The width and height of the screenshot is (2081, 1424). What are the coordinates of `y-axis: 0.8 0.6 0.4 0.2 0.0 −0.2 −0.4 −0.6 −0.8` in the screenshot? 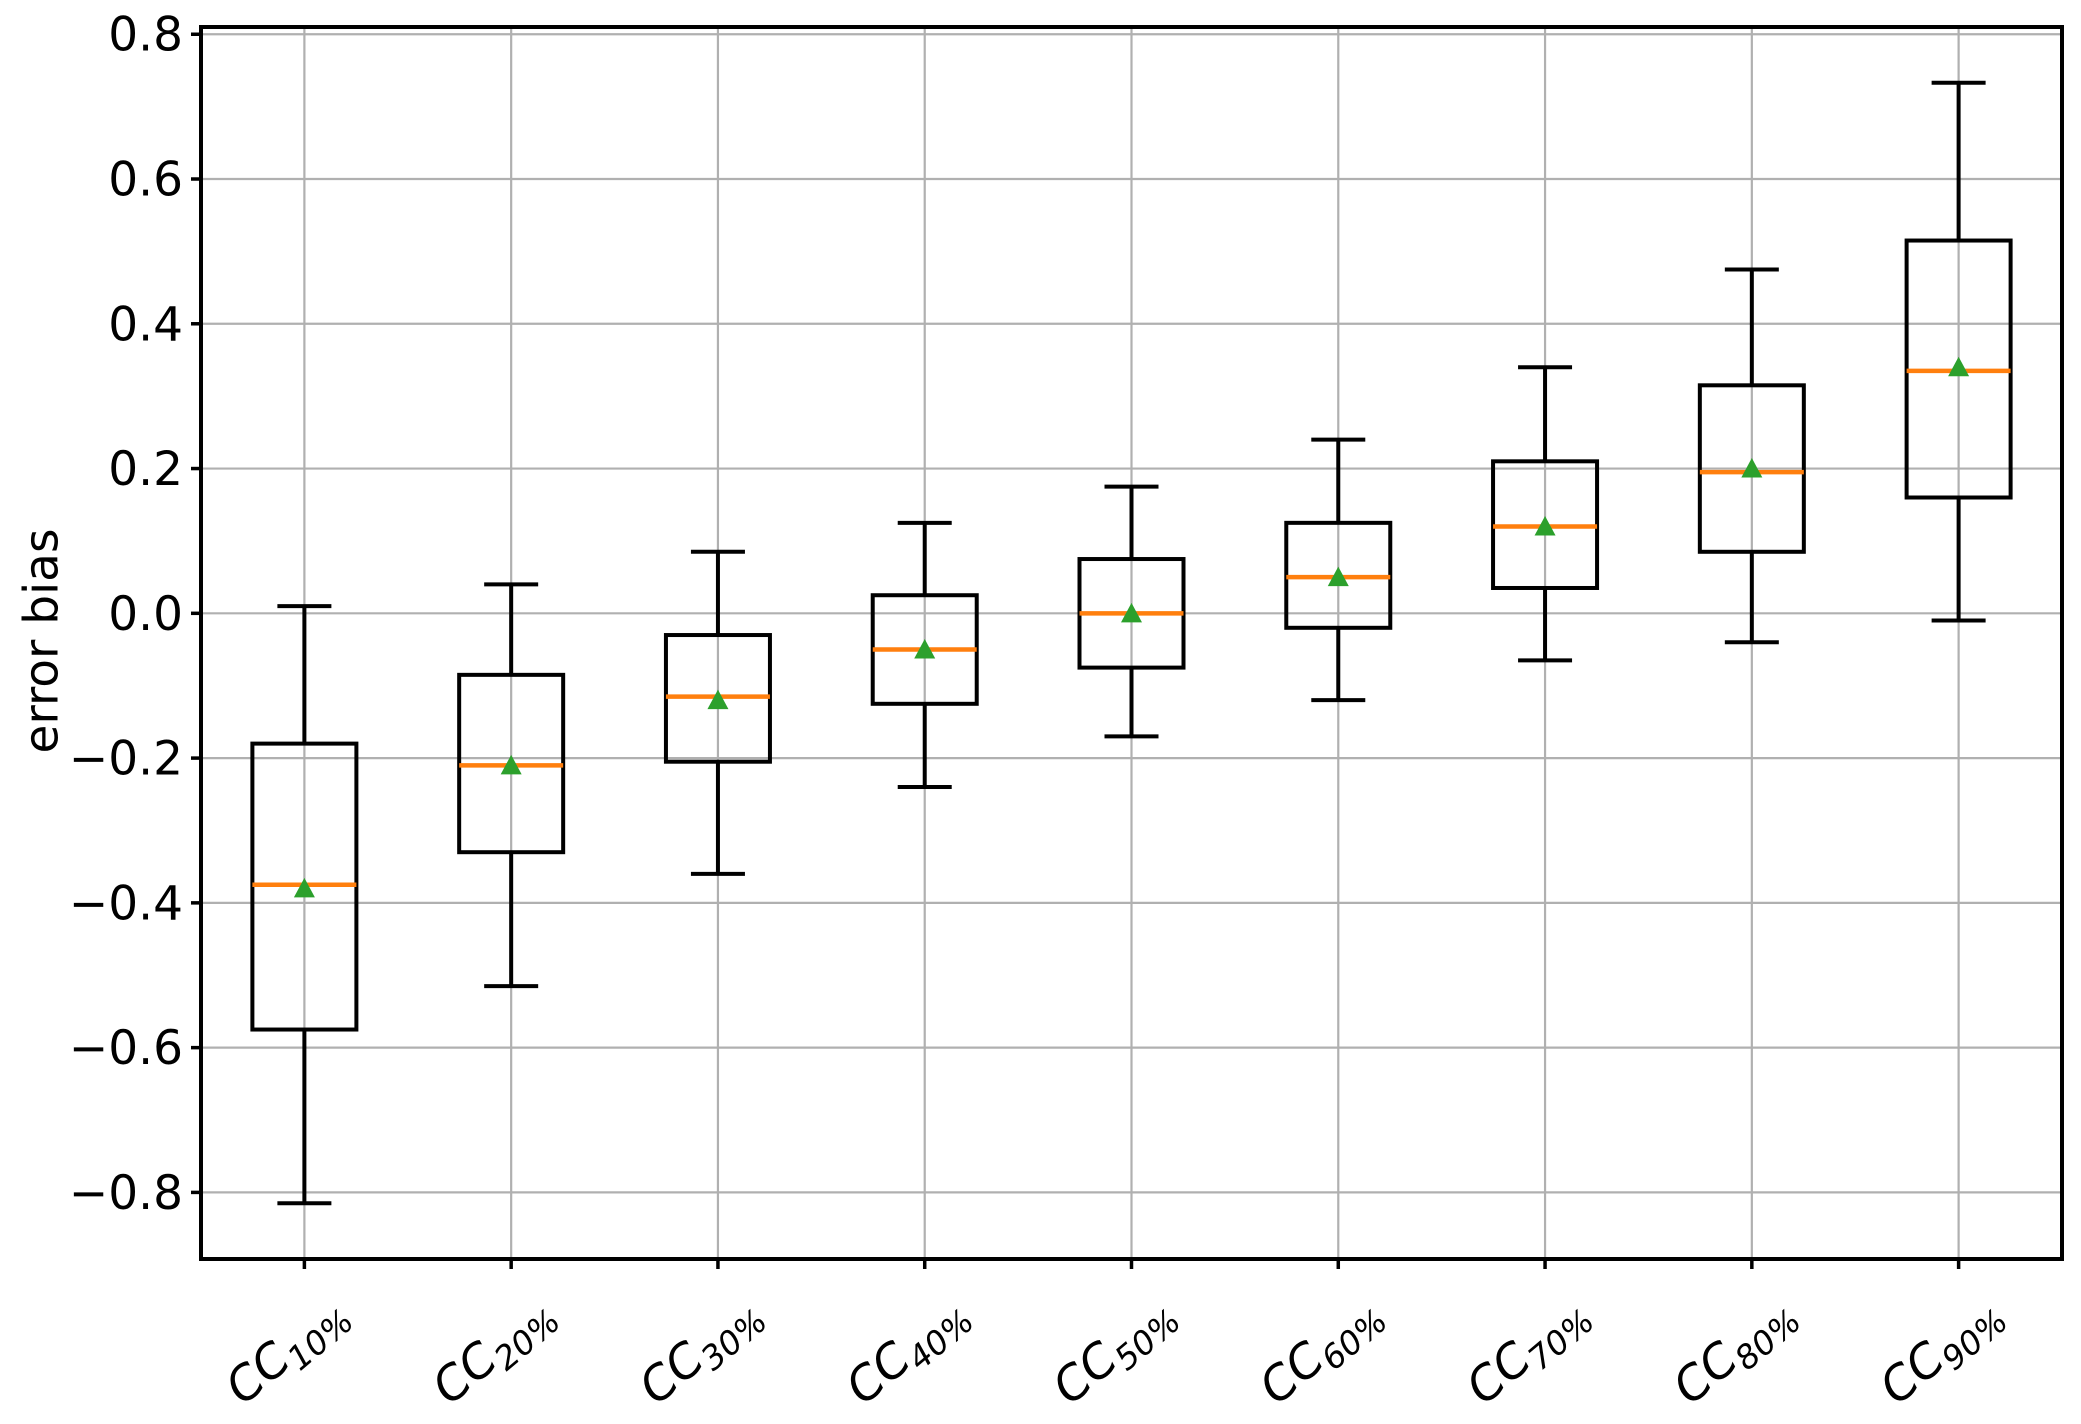 It's located at (135, 614).